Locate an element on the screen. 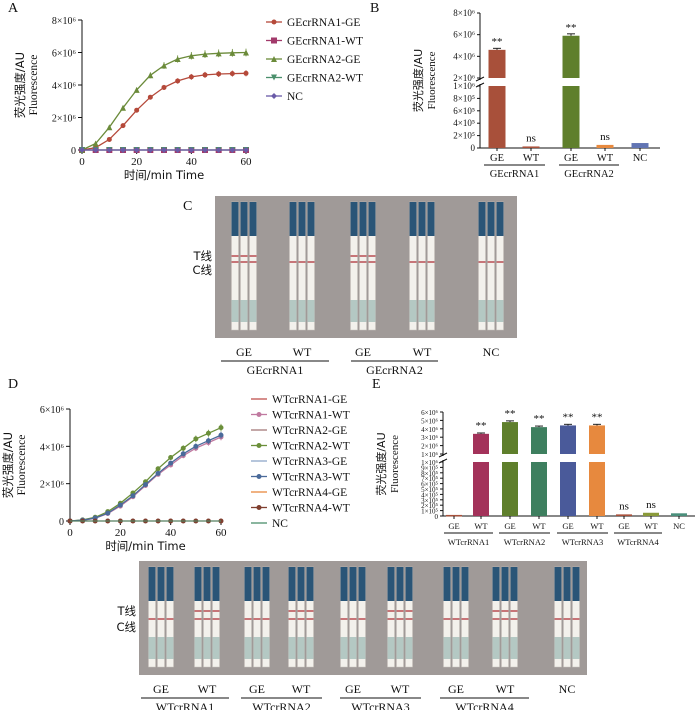 Image resolution: width=700 pixels, height=710 pixels. legend-entry: WTcrRNA1-WT is located at coordinates (311, 416).